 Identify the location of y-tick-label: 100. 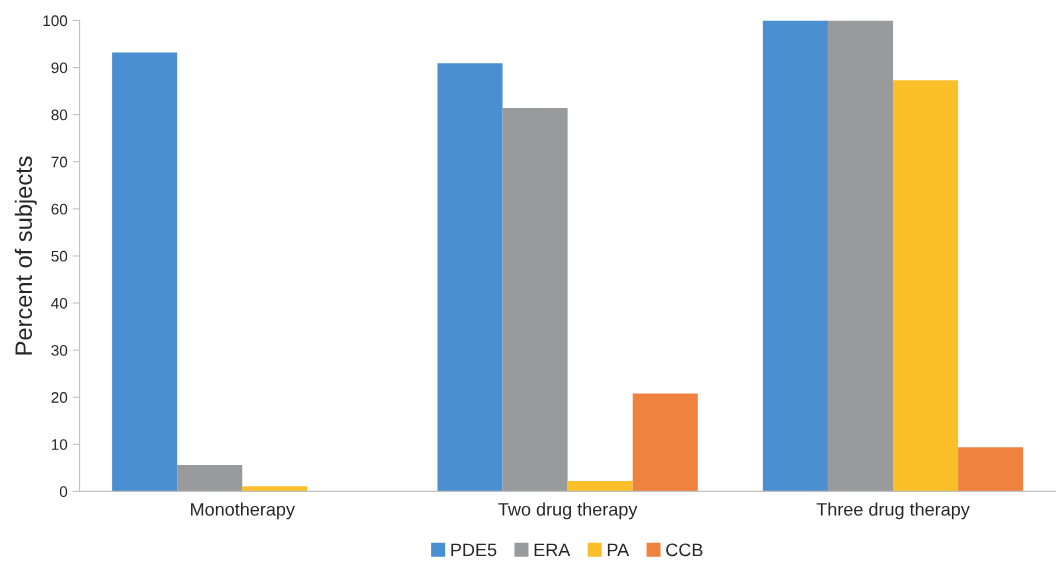
(55, 21).